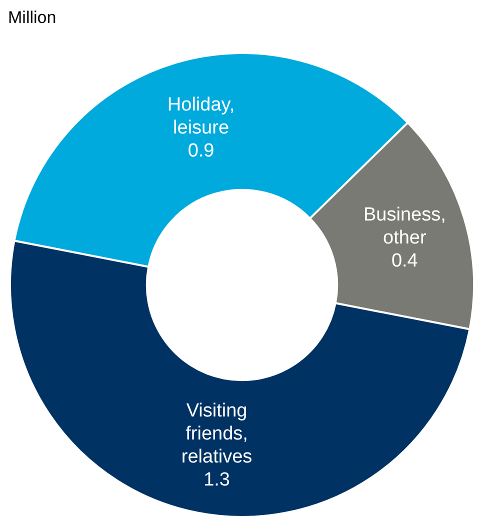  What do you see at coordinates (404, 261) in the screenshot?
I see `data-label: 0.4` at bounding box center [404, 261].